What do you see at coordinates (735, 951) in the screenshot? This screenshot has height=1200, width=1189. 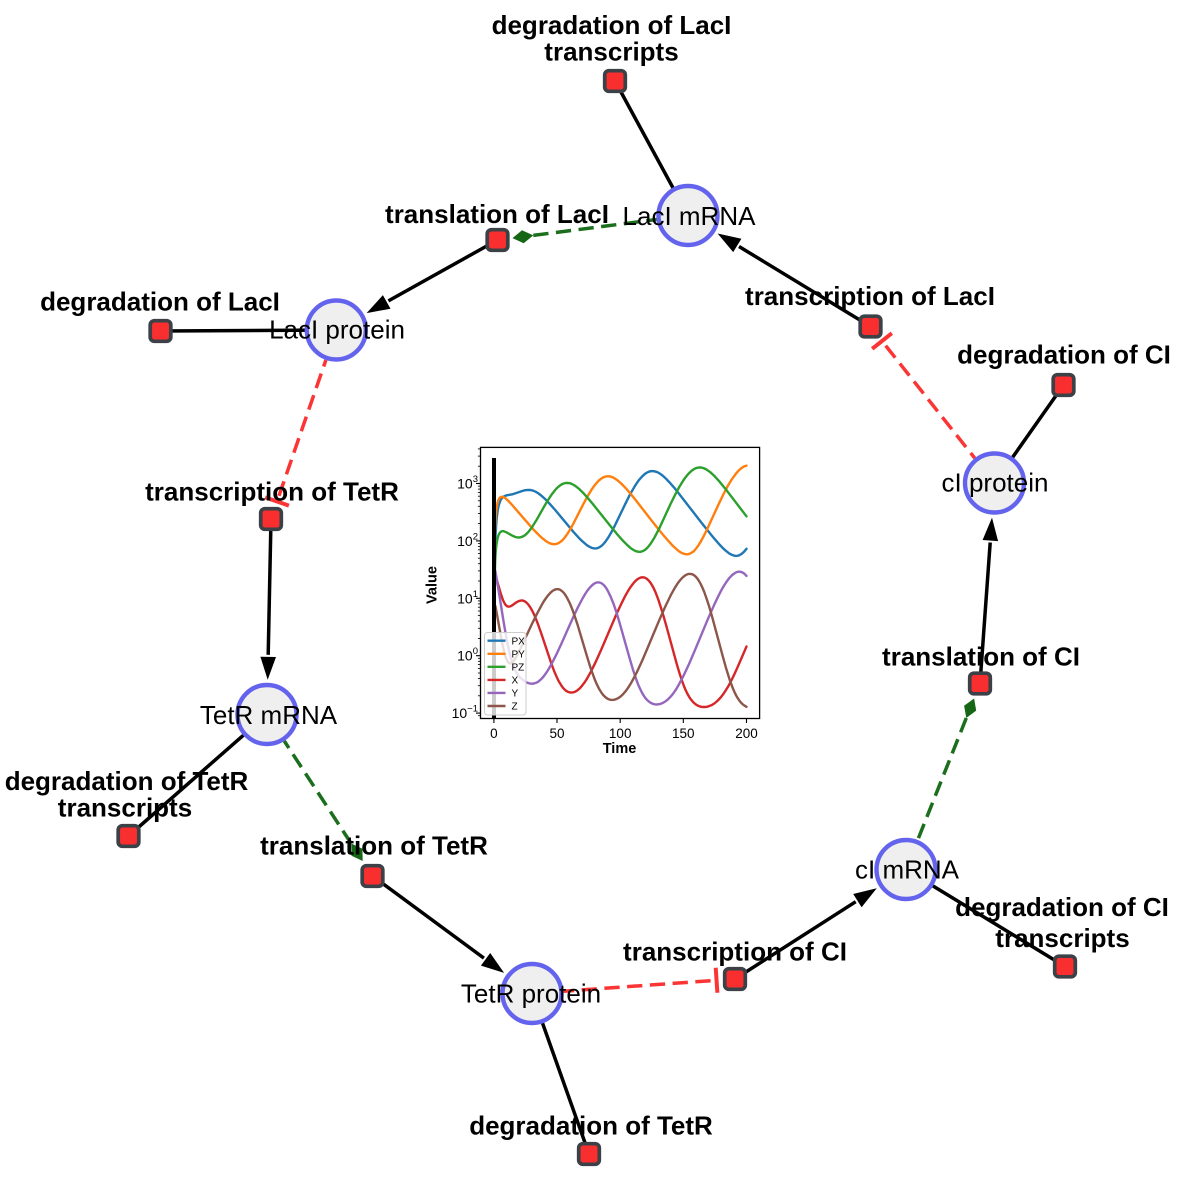 I see `svg-text: transcription of CI` at bounding box center [735, 951].